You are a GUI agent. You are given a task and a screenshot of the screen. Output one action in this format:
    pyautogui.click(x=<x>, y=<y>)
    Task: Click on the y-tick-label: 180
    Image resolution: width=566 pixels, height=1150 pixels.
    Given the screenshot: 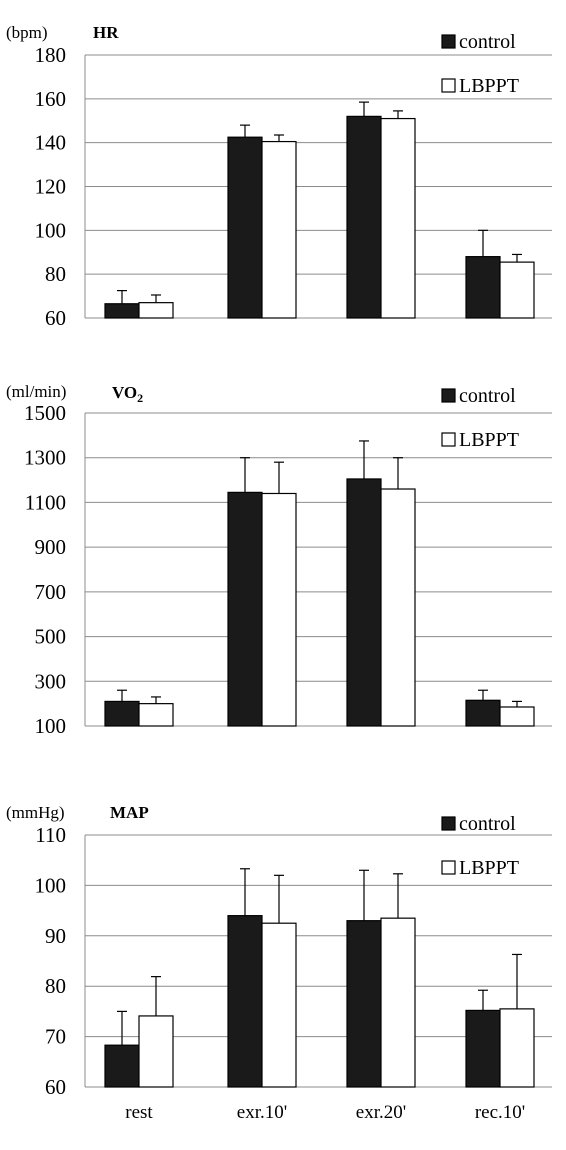 What is the action you would take?
    pyautogui.click(x=51, y=55)
    